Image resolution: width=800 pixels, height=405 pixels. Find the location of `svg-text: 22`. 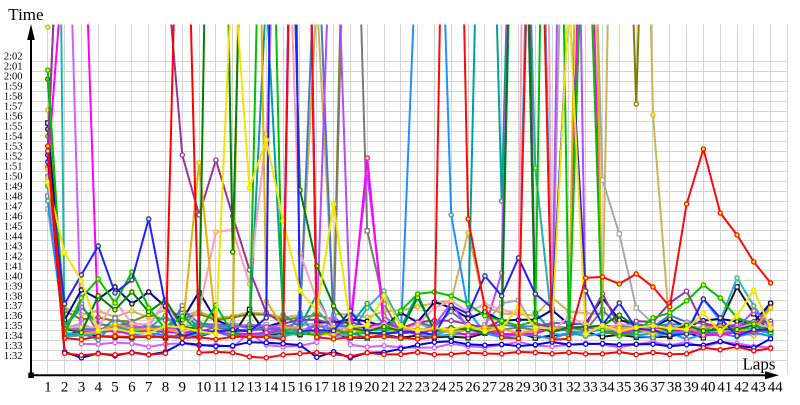

svg-text: 22 is located at coordinates (405, 388).